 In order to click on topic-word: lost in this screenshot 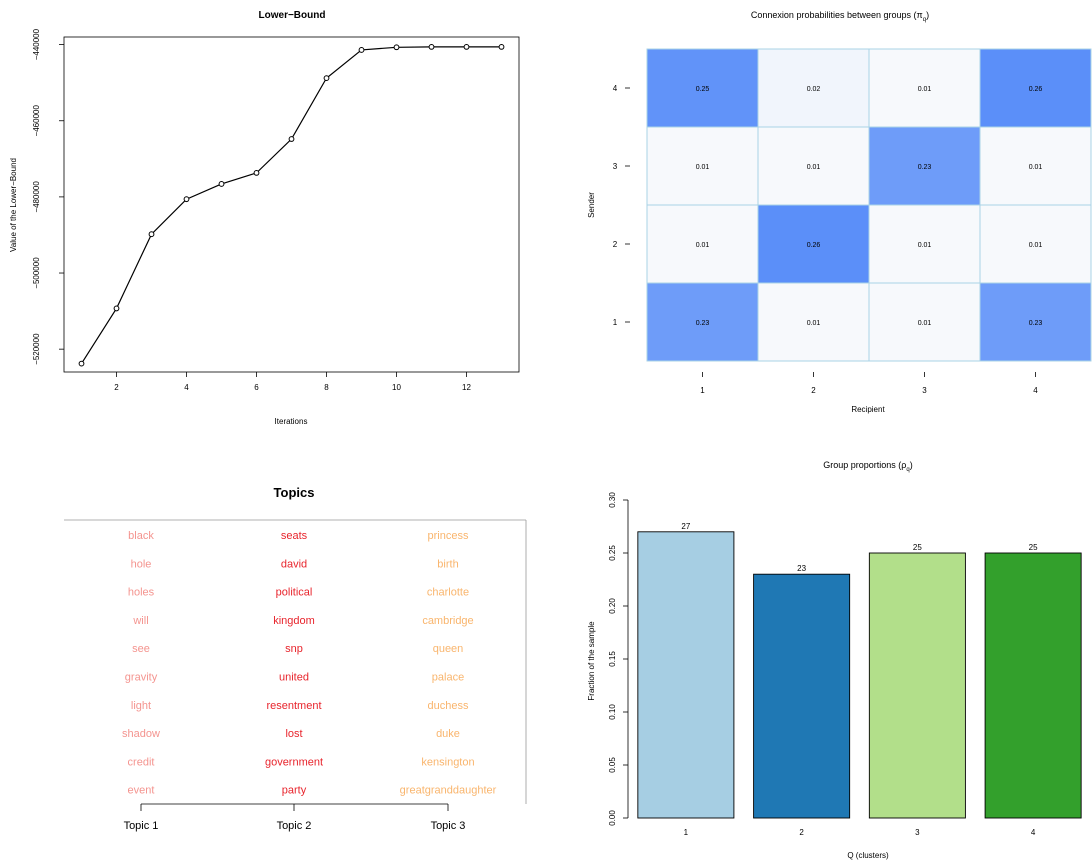, I will do `click(293, 734)`.